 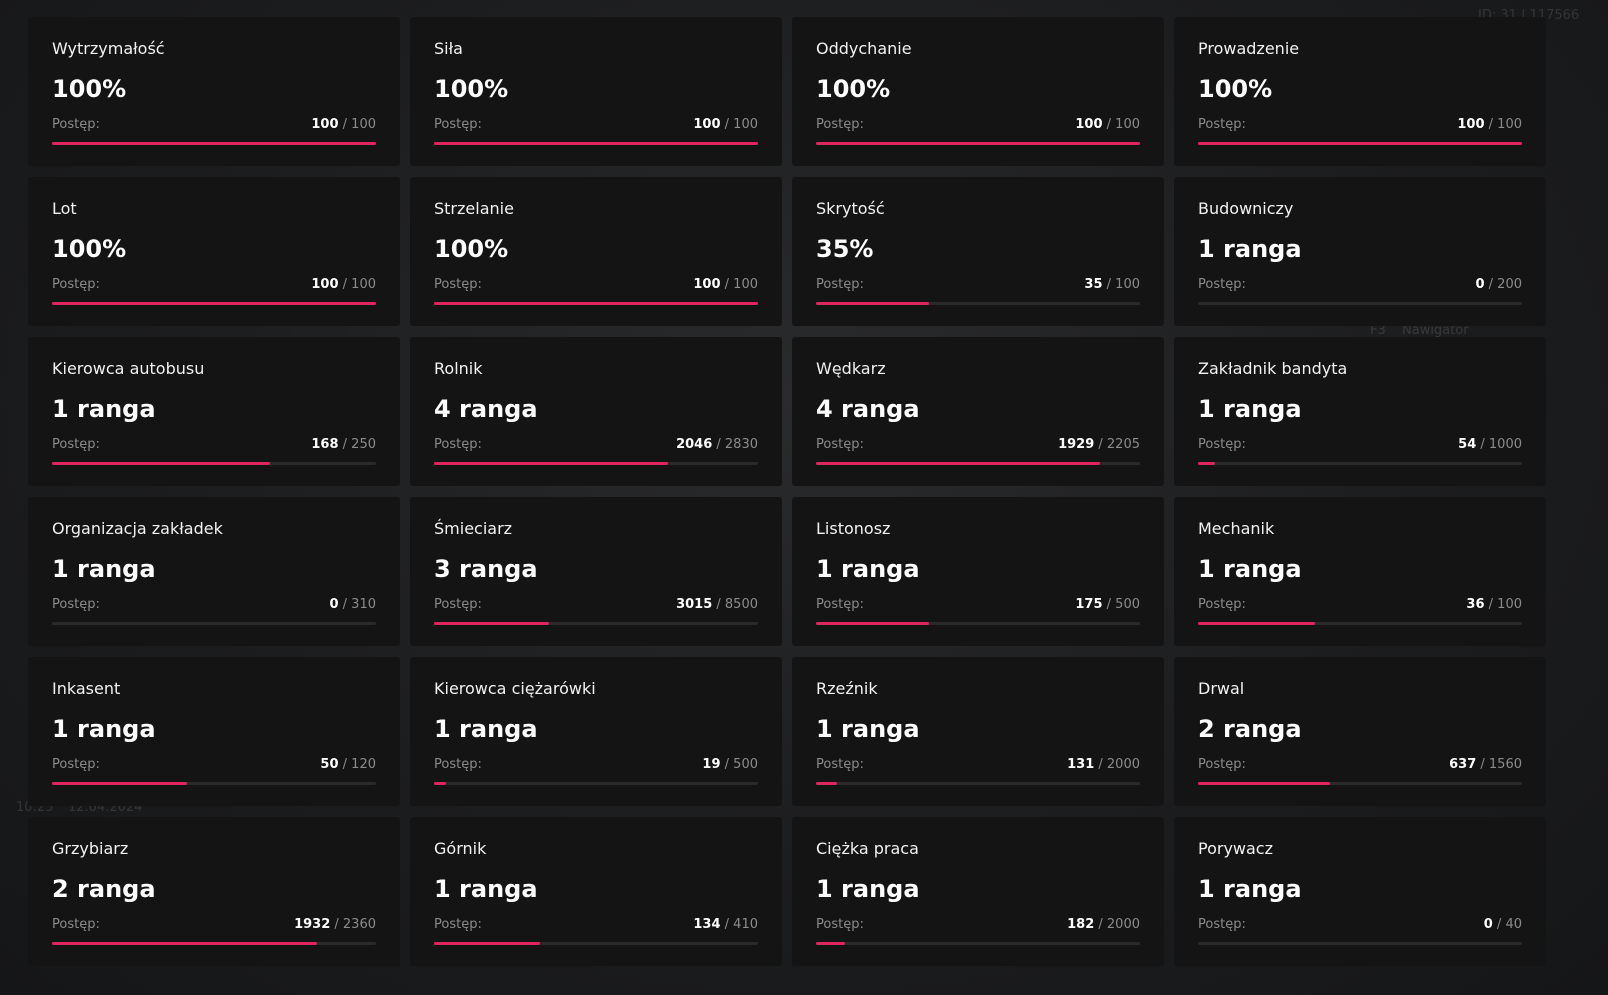 What do you see at coordinates (1081, 764) in the screenshot?
I see `progress-current: 131` at bounding box center [1081, 764].